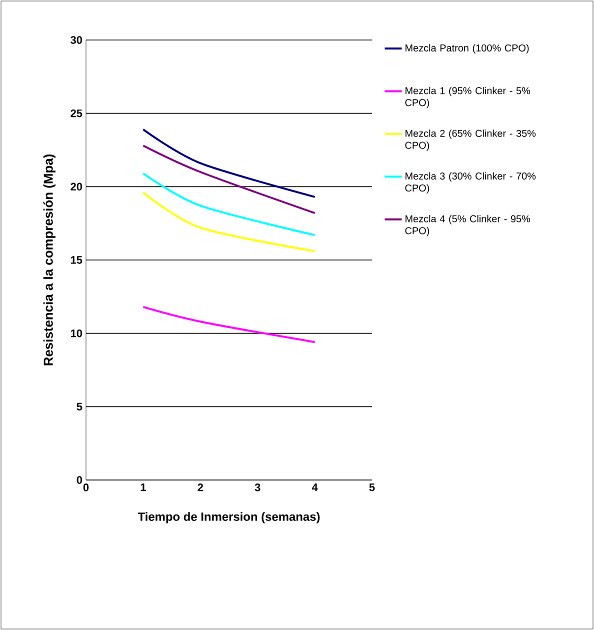 Image resolution: width=594 pixels, height=630 pixels. I want to click on legend-label: Mezcla 1 (95% Clinker - 5% CPO), so click(467, 97).